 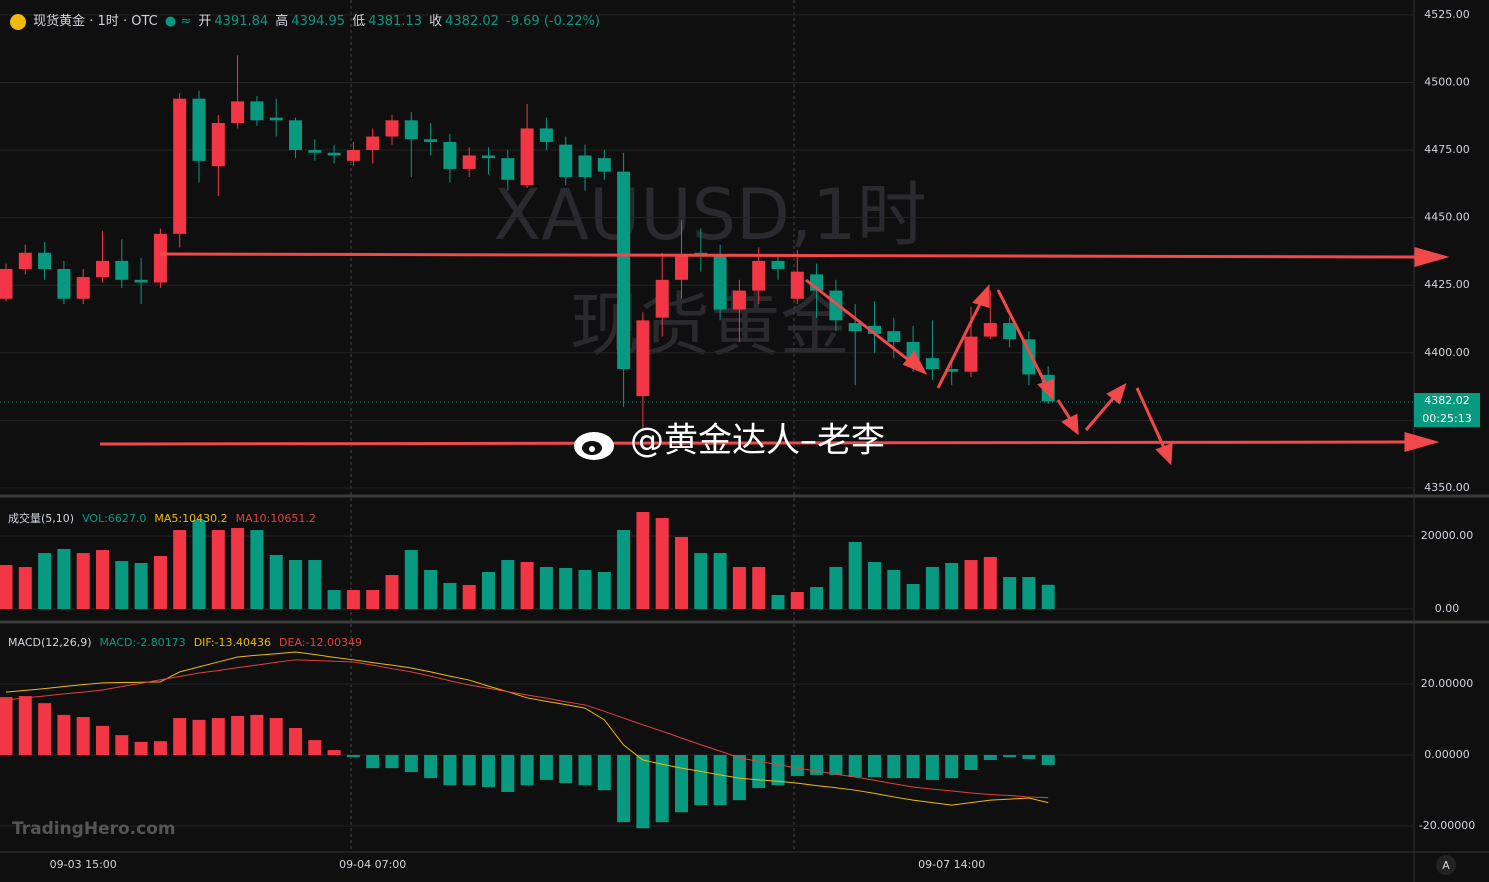 I want to click on x-tick-label: 09-04 07:00, so click(x=372, y=864).